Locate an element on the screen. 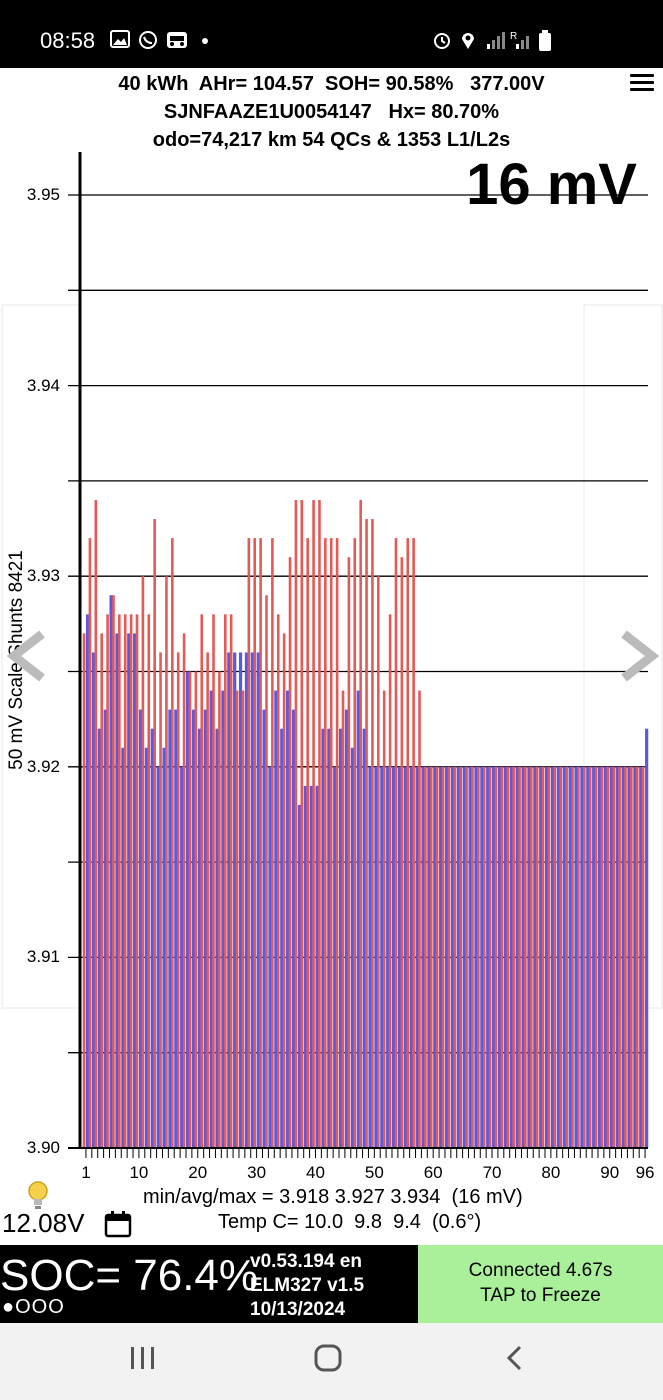  signal-icon is located at coordinates (496, 40).